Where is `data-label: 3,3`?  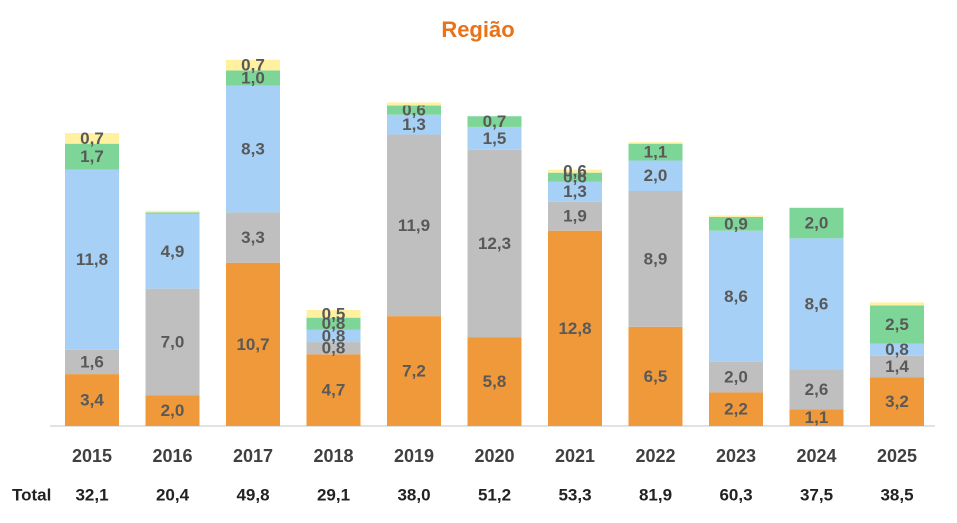 data-label: 3,3 is located at coordinates (253, 237).